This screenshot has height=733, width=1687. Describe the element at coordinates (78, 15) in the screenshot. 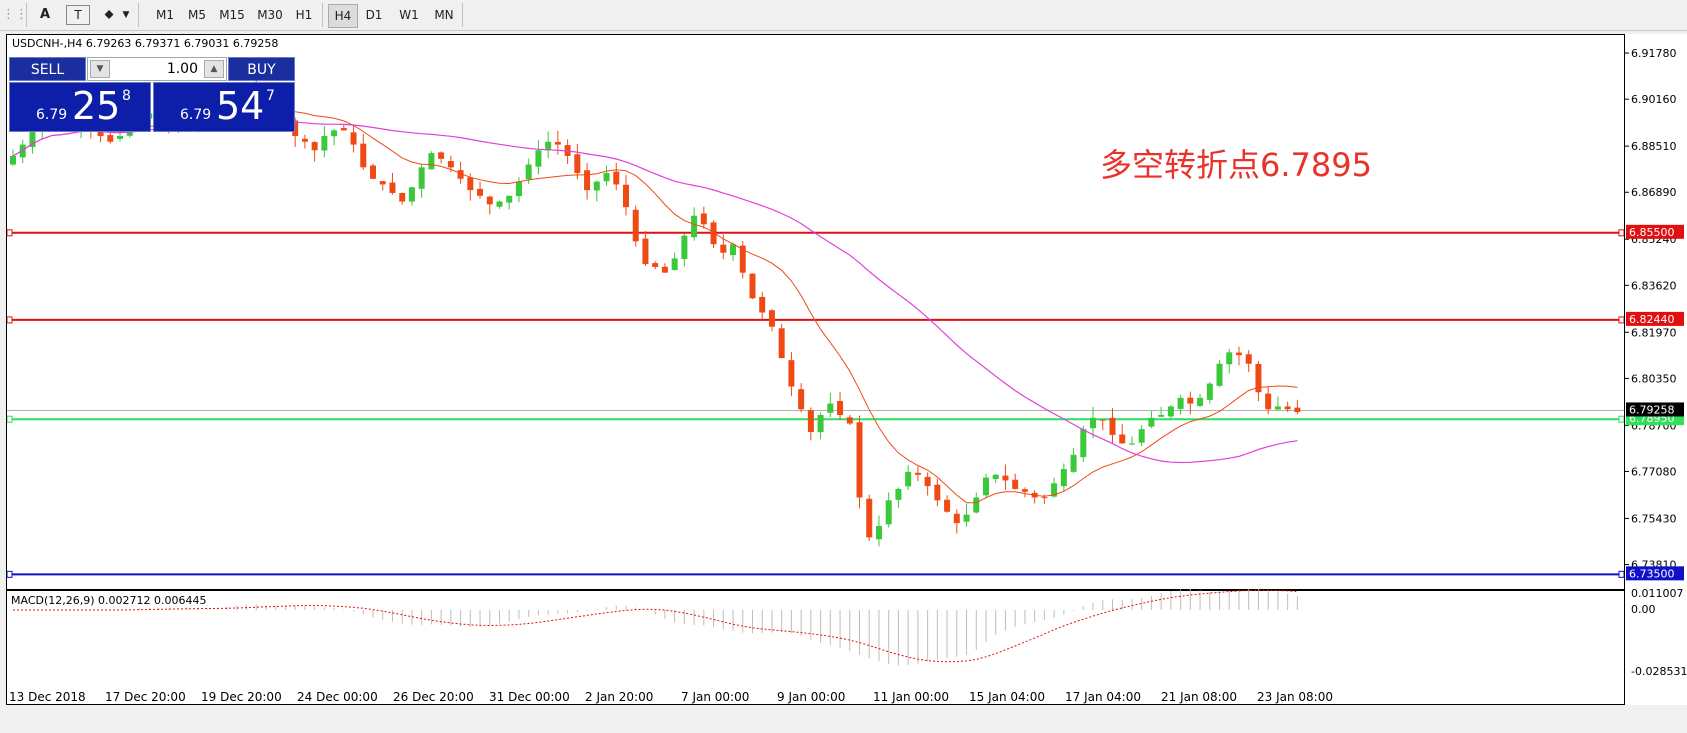

I see `text-label-tool-button: T` at that location.